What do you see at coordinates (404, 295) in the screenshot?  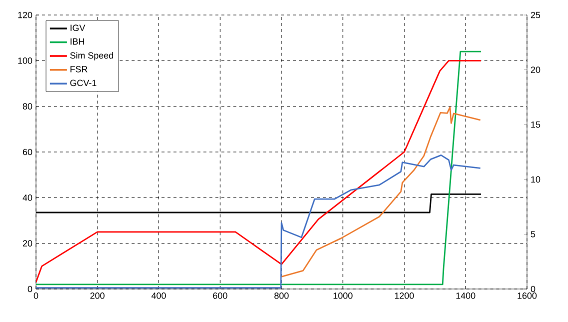 I see `x-tick-label: 1200` at bounding box center [404, 295].